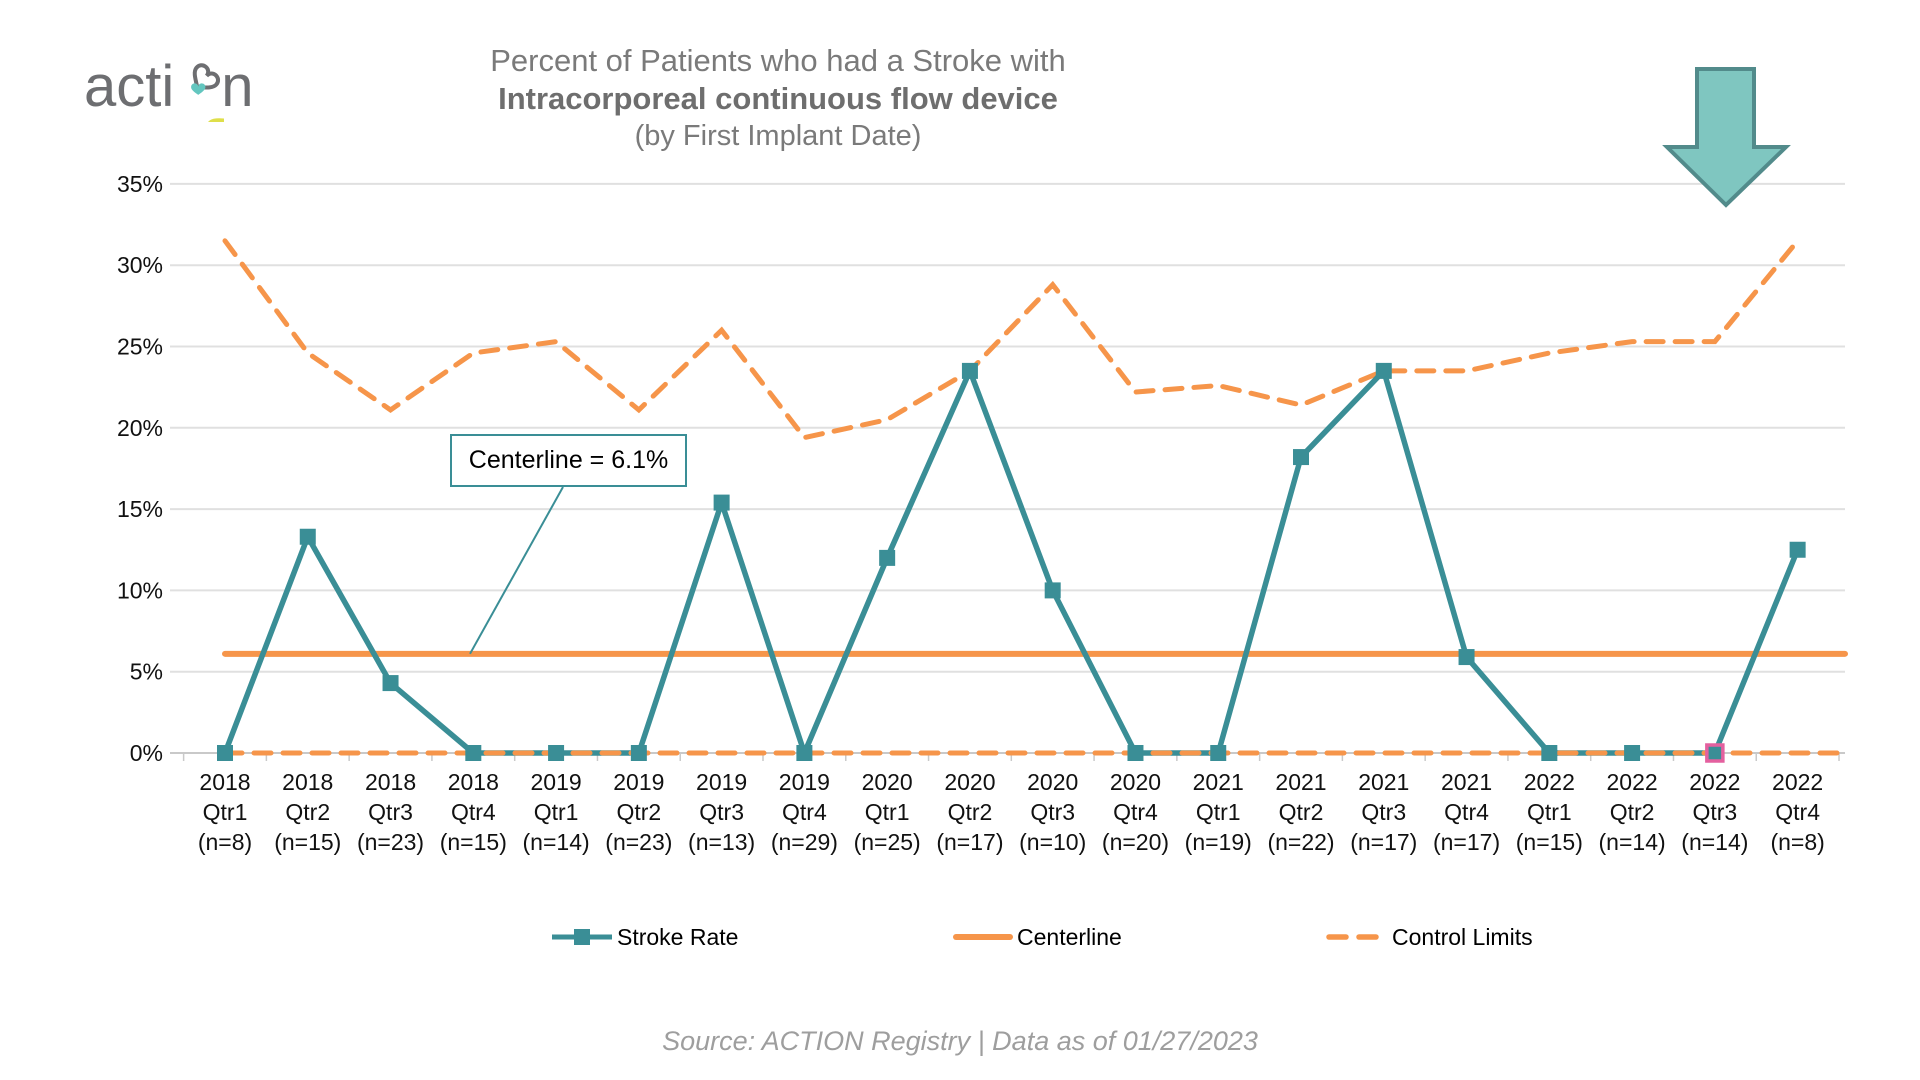 The width and height of the screenshot is (1920, 1080). What do you see at coordinates (1357, 937) in the screenshot?
I see `control-limits-swatch-icon` at bounding box center [1357, 937].